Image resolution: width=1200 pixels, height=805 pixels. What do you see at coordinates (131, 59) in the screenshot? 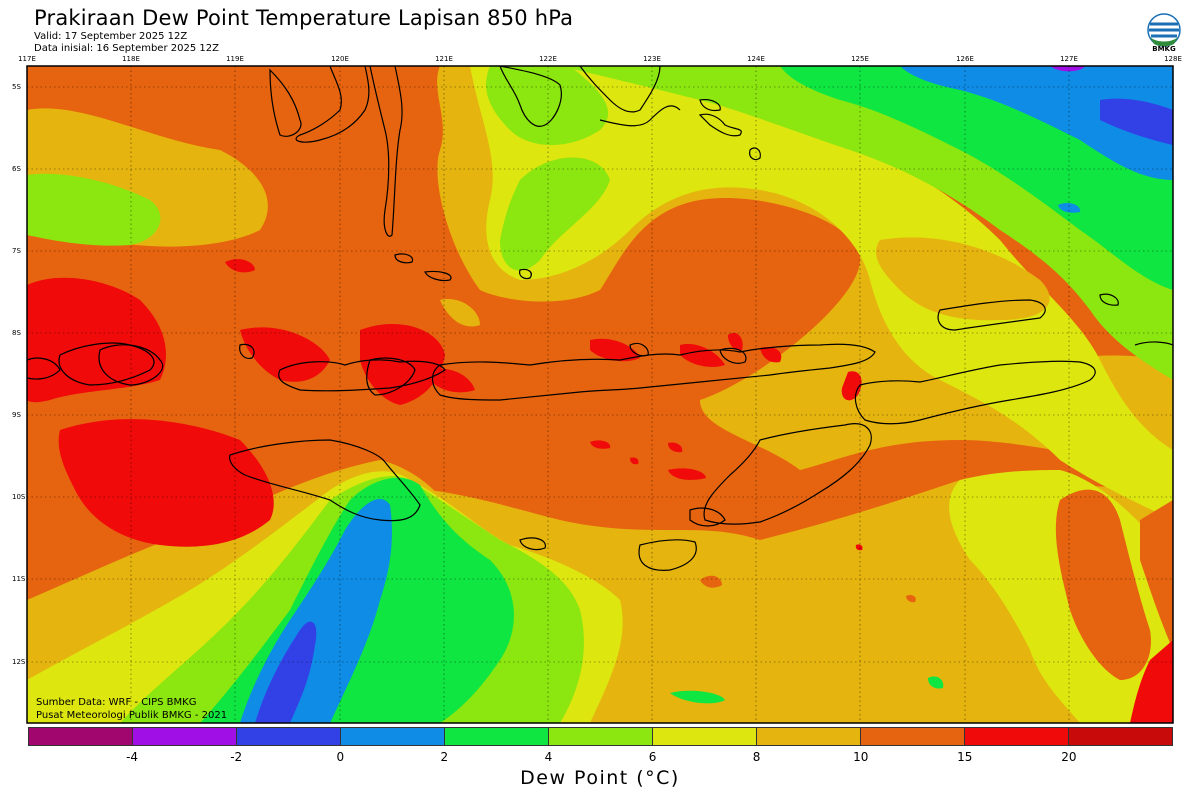
I see `lon-label: 118E` at bounding box center [131, 59].